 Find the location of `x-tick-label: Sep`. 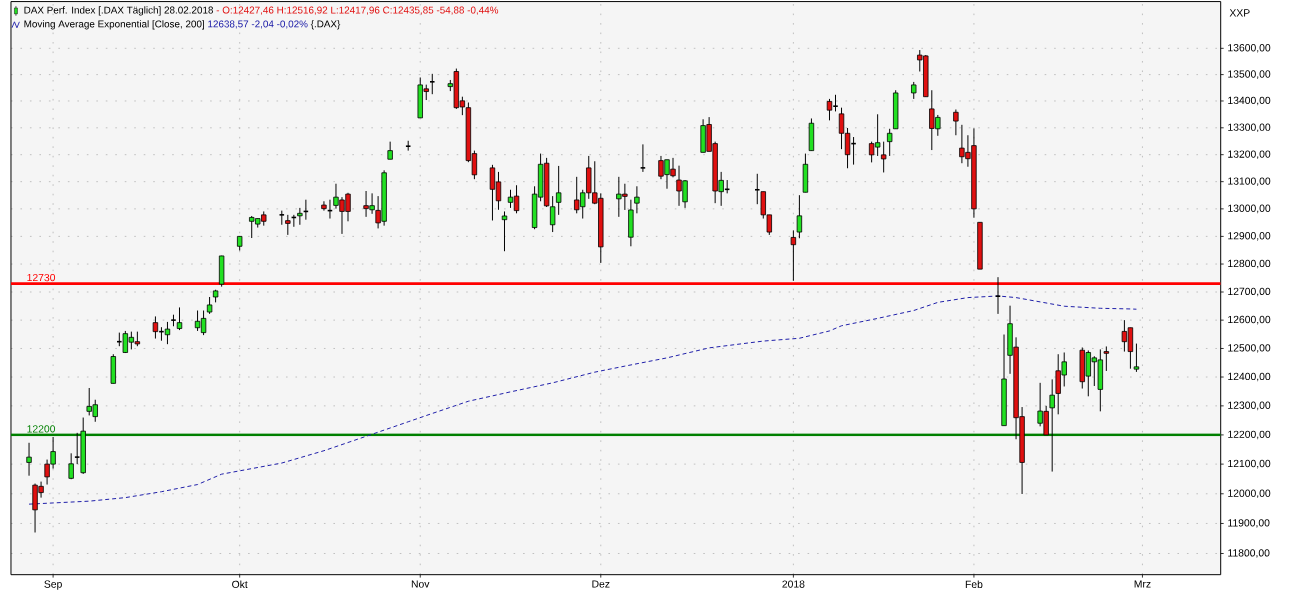

x-tick-label: Sep is located at coordinates (53, 585).